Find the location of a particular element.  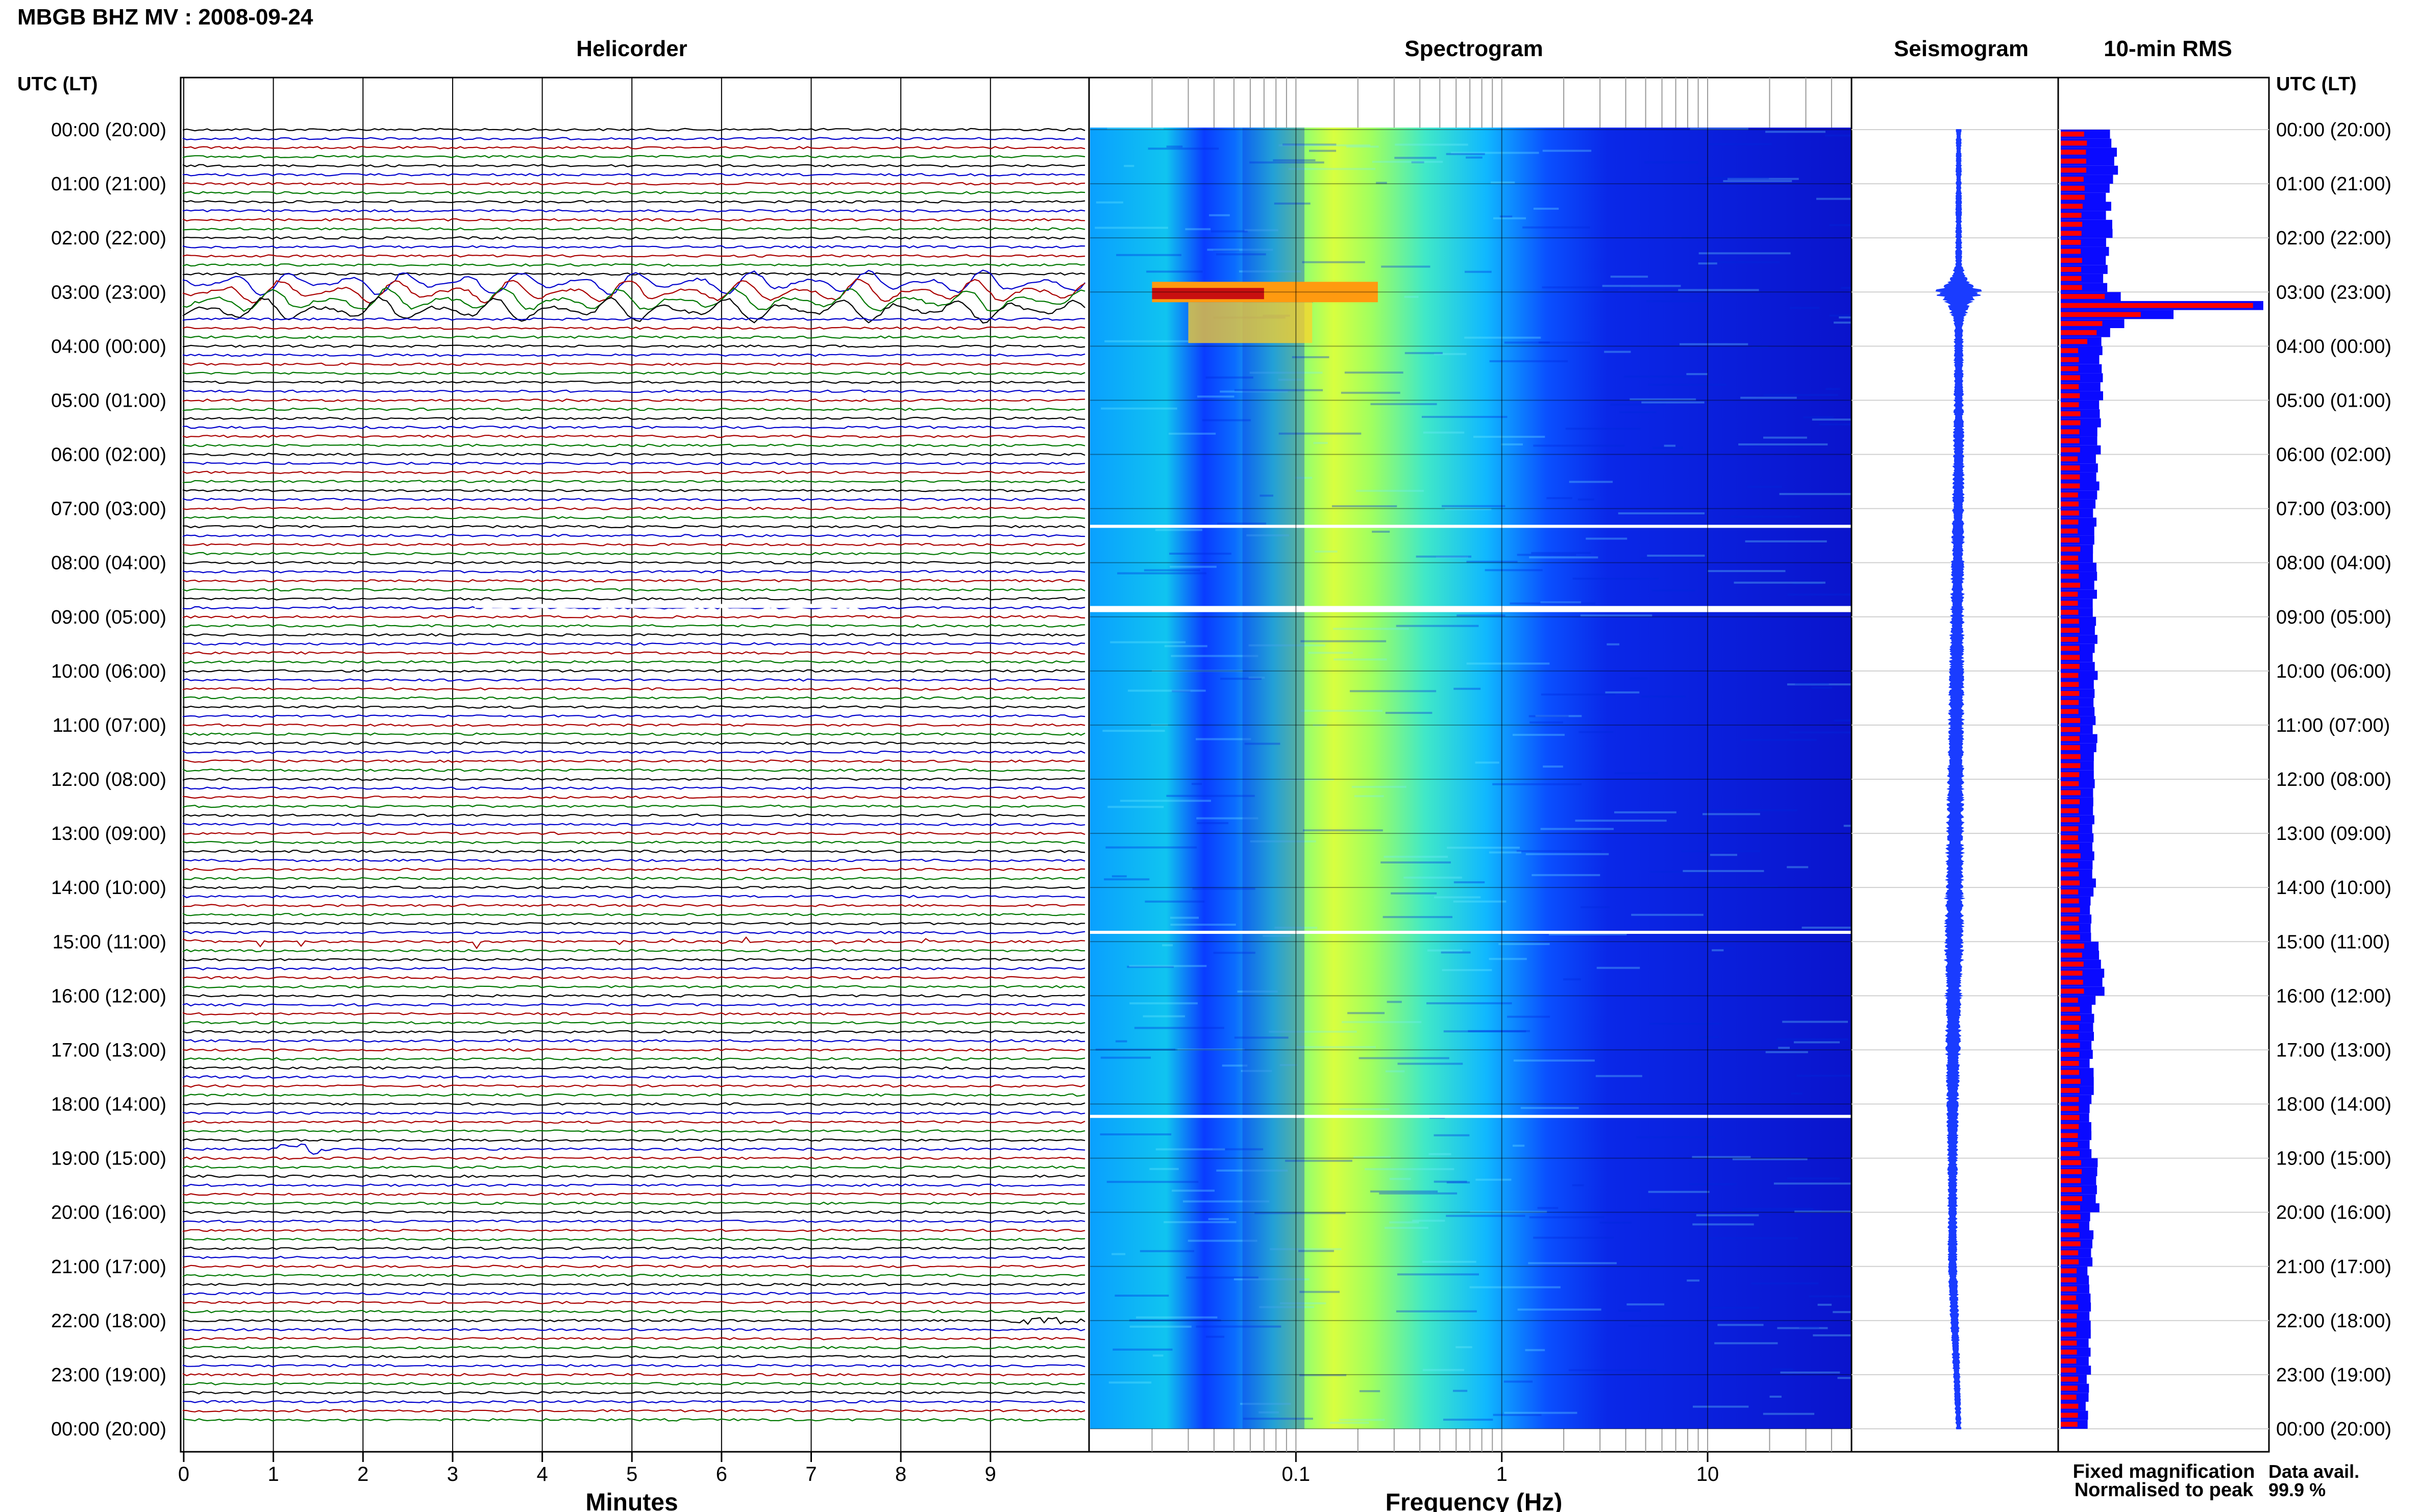

time-tick-left: 09:00 (05:00) is located at coordinates (108, 617).